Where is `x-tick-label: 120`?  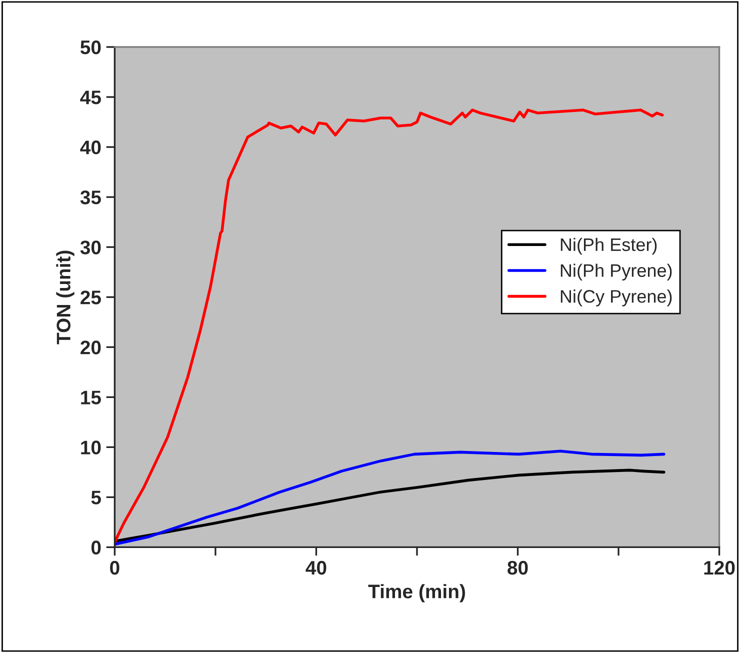
x-tick-label: 120 is located at coordinates (719, 567).